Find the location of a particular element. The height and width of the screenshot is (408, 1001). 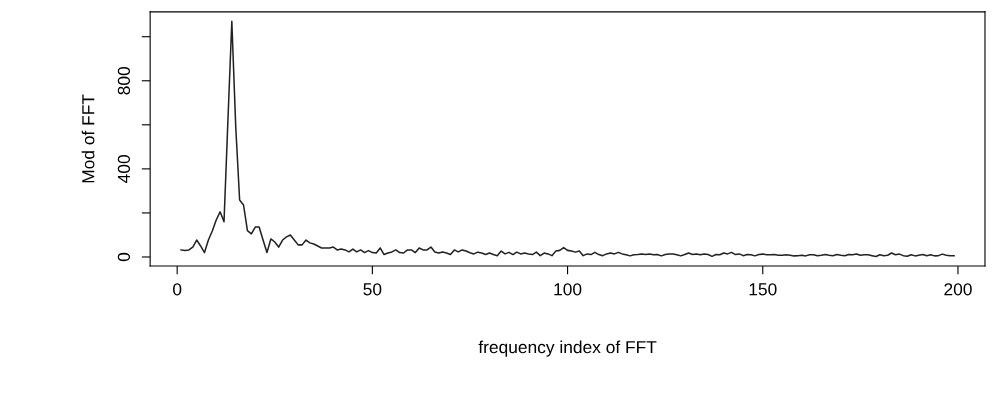

y-tick-label: 0 is located at coordinates (124, 257).